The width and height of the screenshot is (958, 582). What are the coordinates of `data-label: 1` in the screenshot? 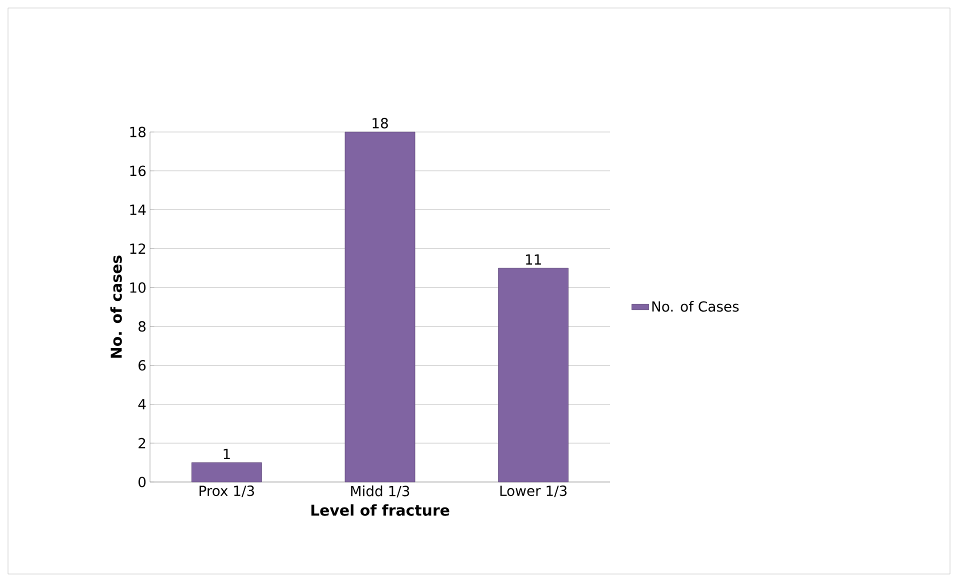 It's located at (227, 454).